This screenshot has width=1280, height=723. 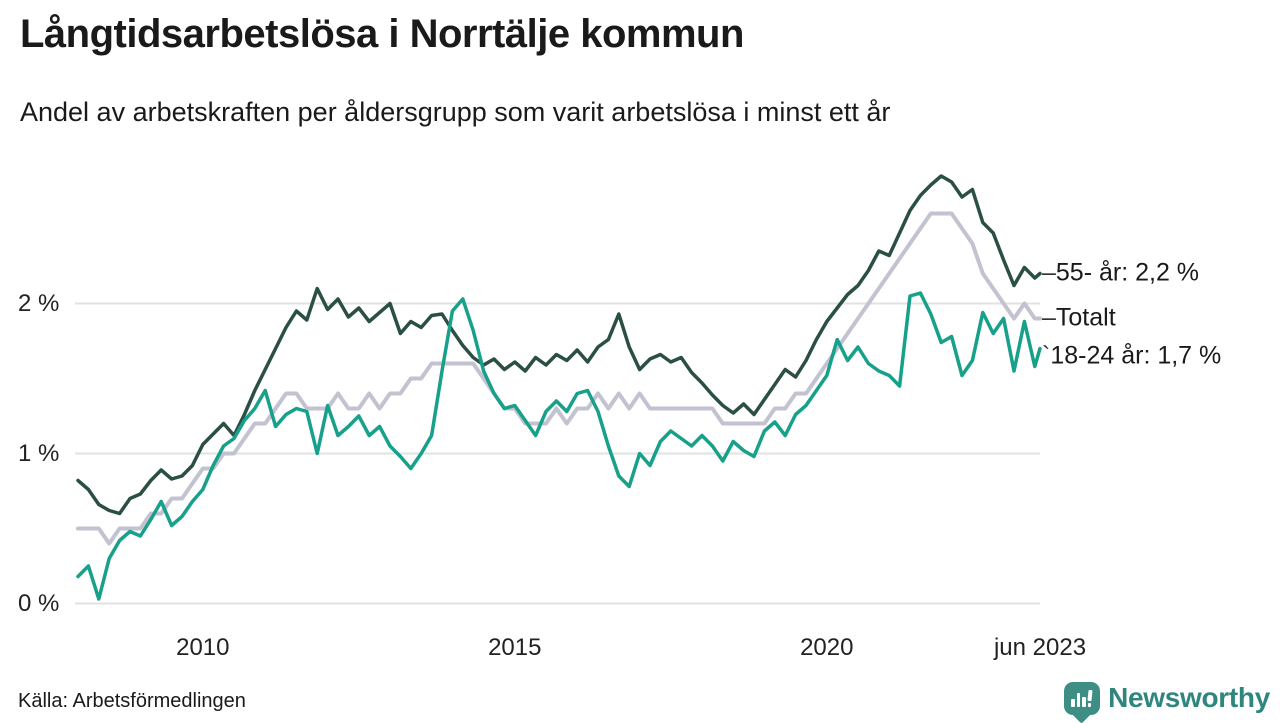 I want to click on legend-item-totalt: –Totalt, so click(x=1079, y=318).